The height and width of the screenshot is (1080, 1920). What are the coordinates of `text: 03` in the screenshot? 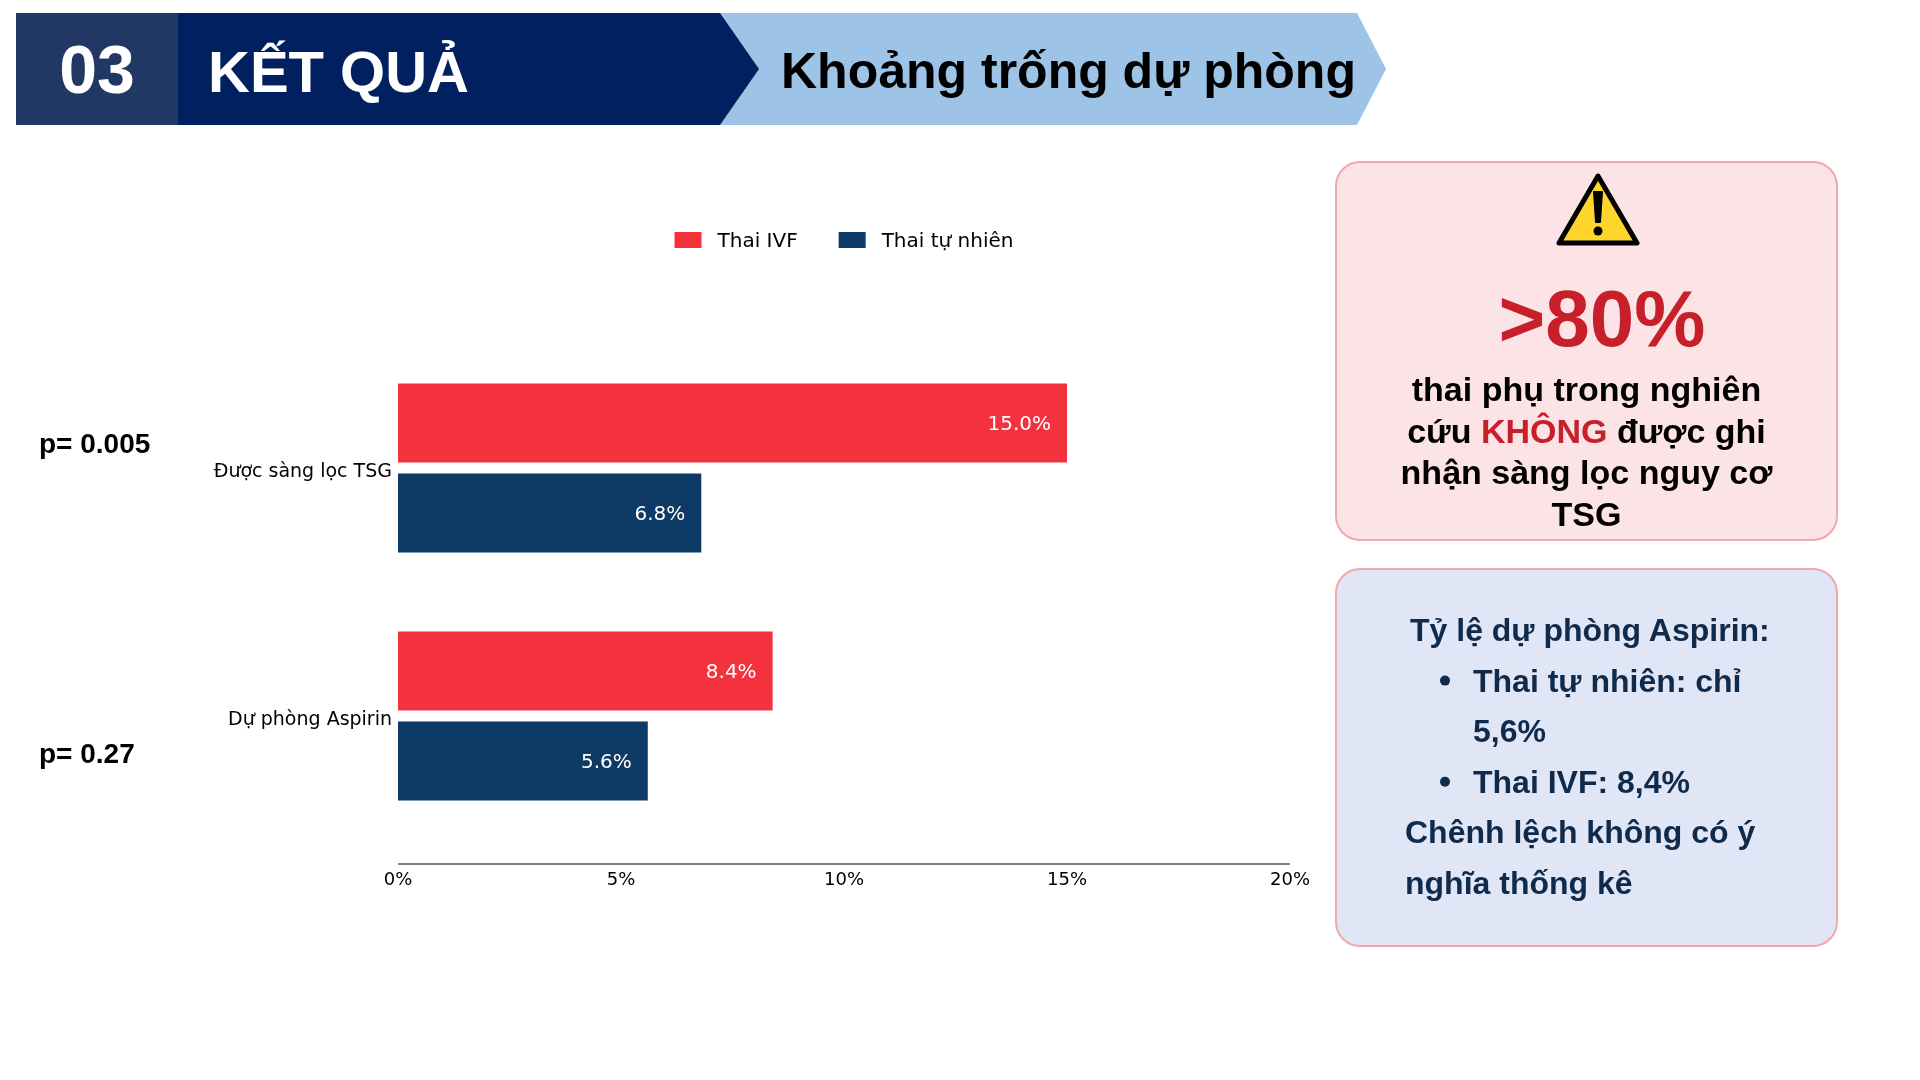 It's located at (97, 69).